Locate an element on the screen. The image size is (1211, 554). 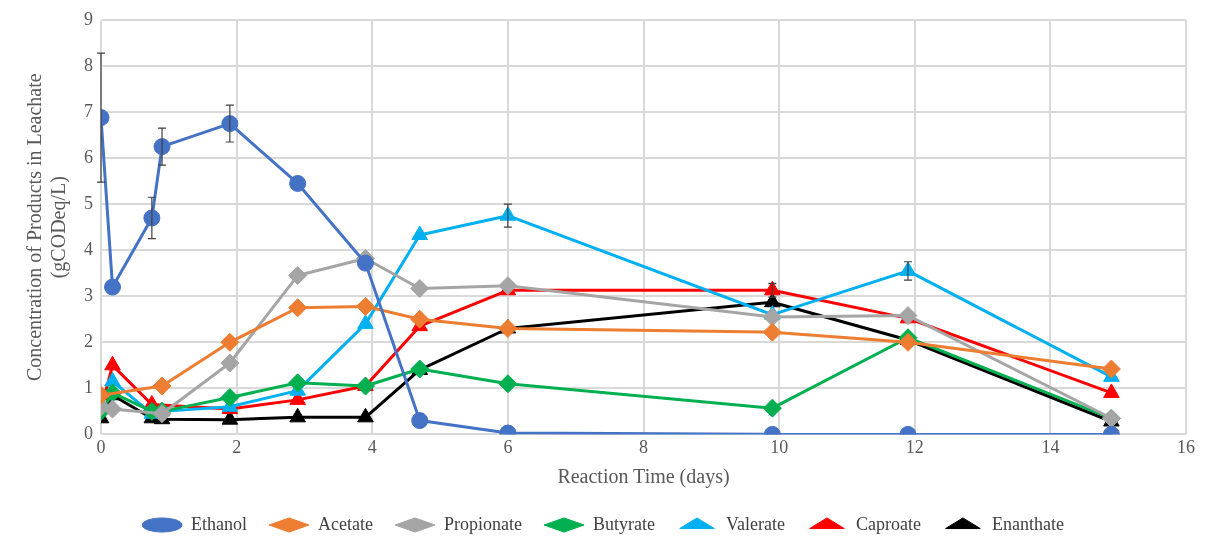
x-tick-label: 8 is located at coordinates (643, 446).